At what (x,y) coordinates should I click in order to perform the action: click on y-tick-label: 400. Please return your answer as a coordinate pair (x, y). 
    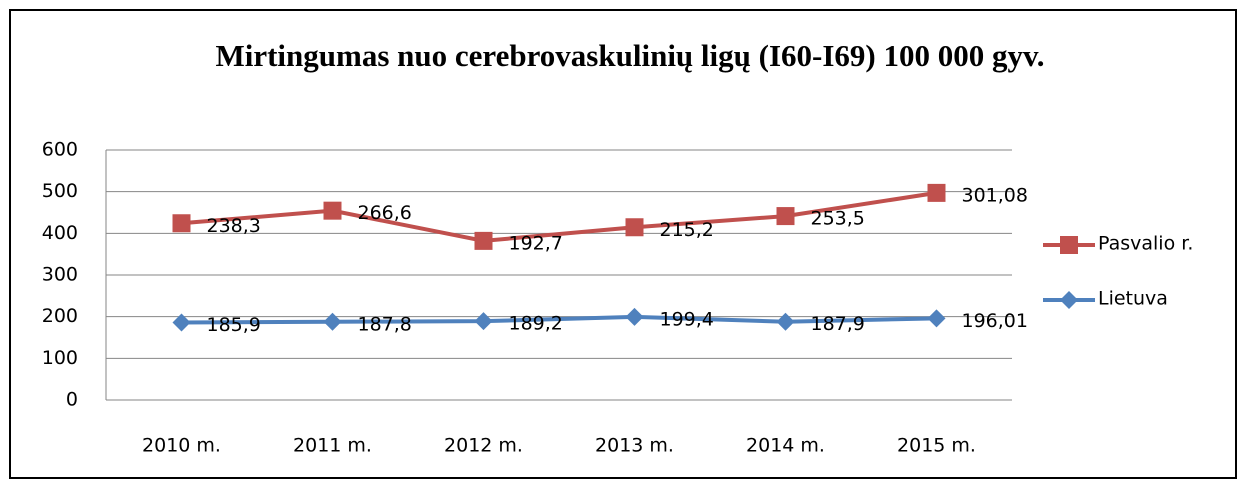
    Looking at the image, I should click on (60, 233).